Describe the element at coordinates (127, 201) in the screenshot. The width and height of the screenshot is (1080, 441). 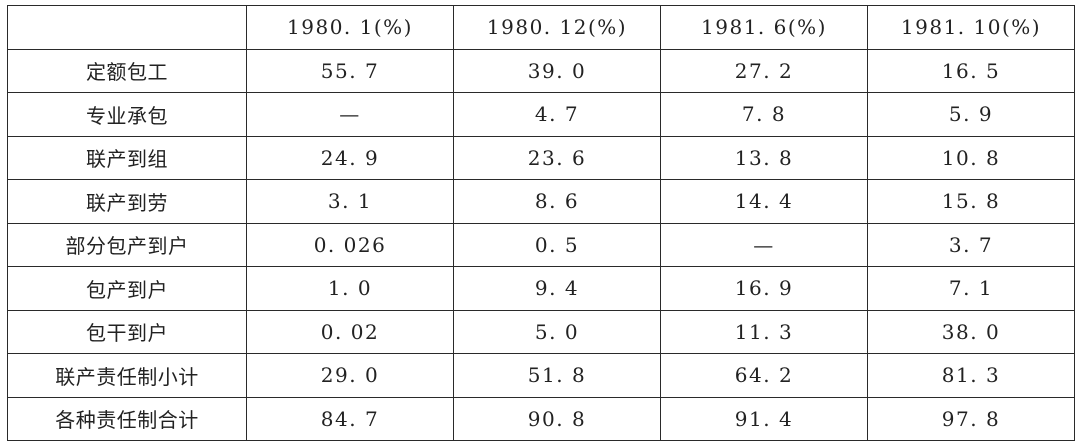
I see `row-label: 联产到劳` at that location.